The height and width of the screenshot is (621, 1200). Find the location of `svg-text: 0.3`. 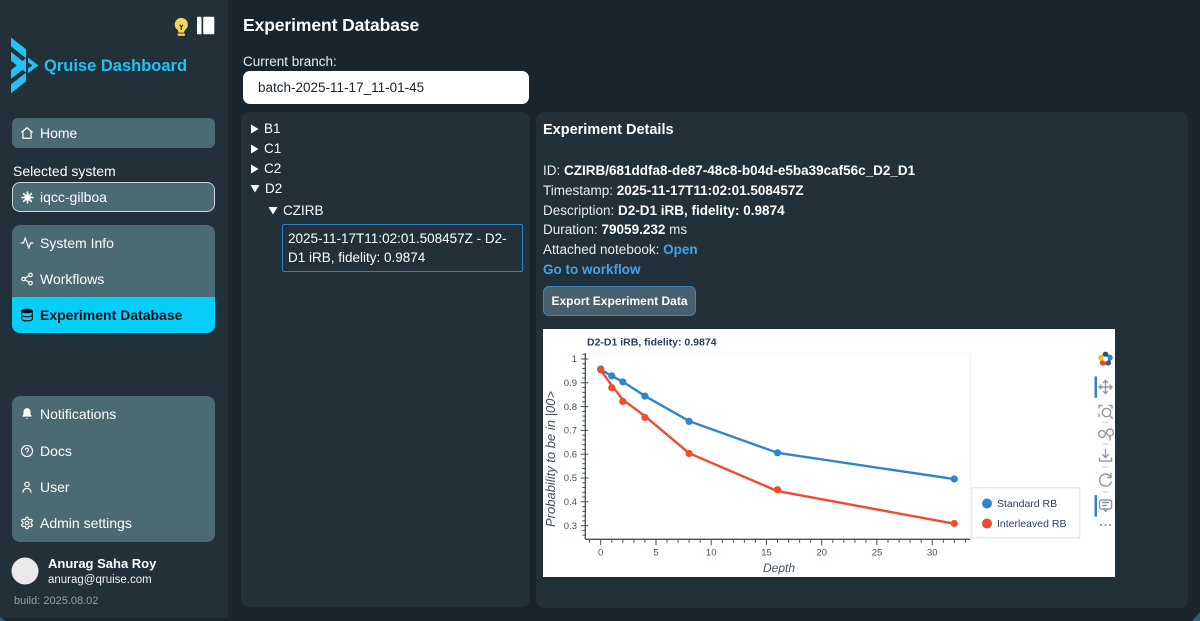

svg-text: 0.3 is located at coordinates (570, 526).